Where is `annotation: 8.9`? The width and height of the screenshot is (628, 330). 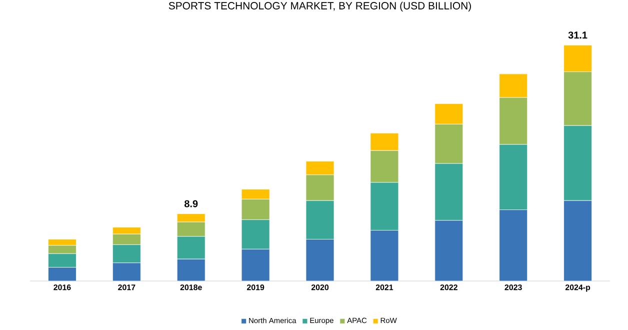 annotation: 8.9 is located at coordinates (191, 204).